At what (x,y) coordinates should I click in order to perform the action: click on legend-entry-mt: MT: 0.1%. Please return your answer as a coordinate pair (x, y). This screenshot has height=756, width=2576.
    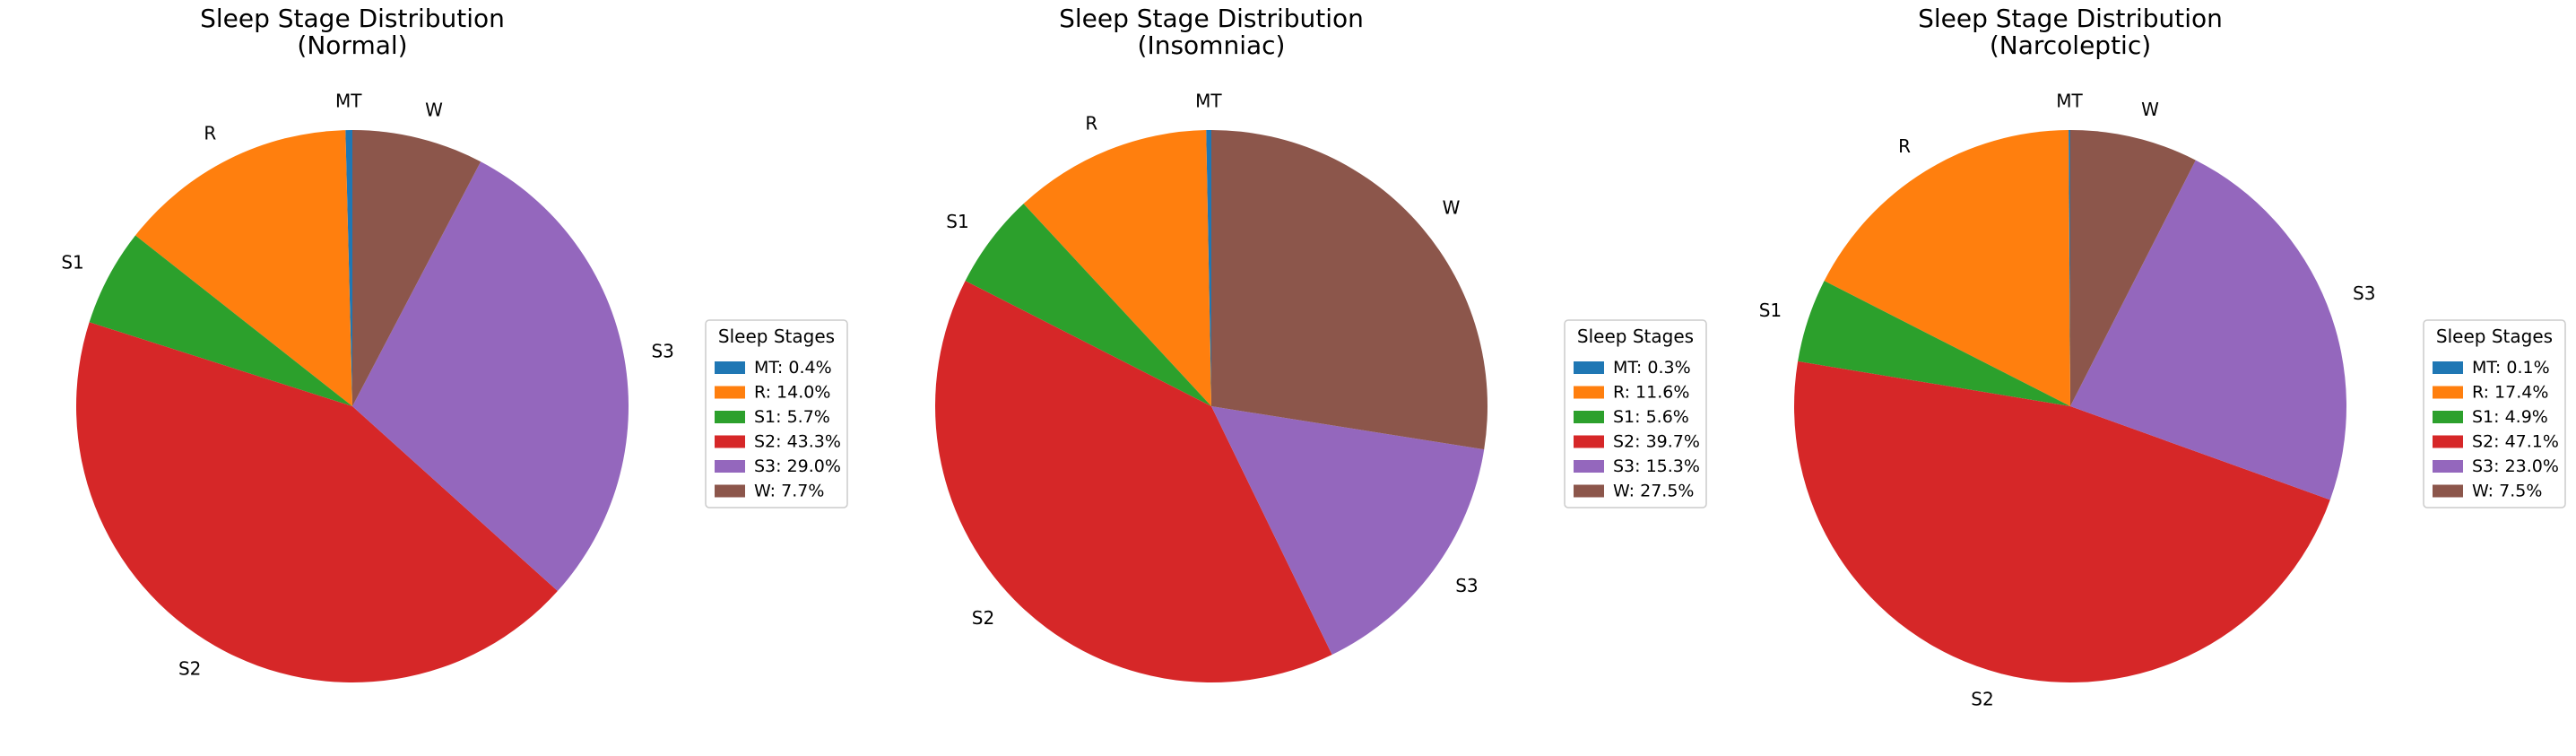
    Looking at the image, I should click on (2511, 368).